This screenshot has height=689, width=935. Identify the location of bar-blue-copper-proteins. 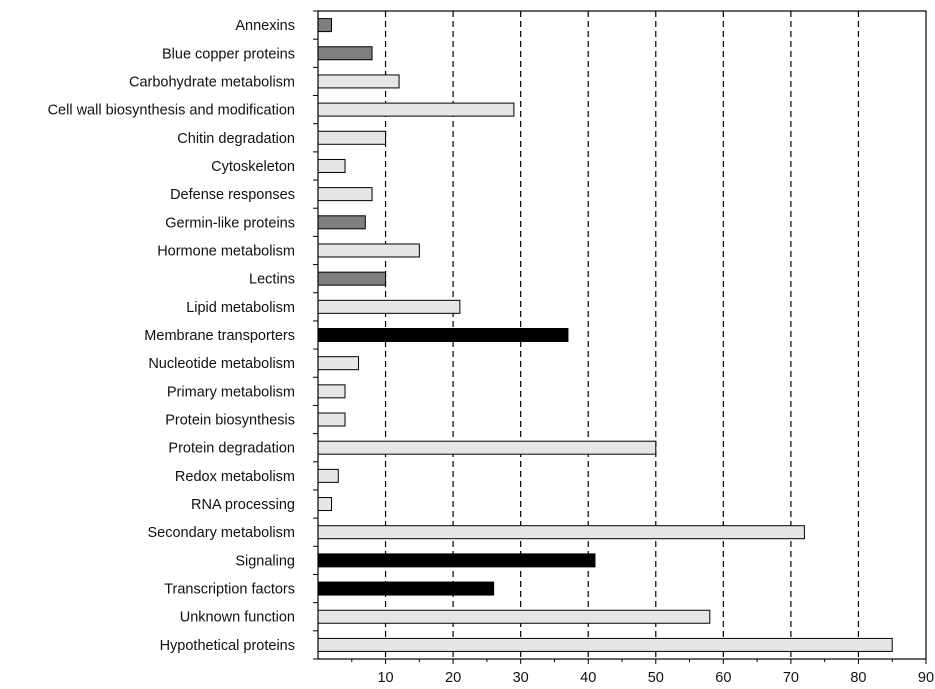
(345, 53).